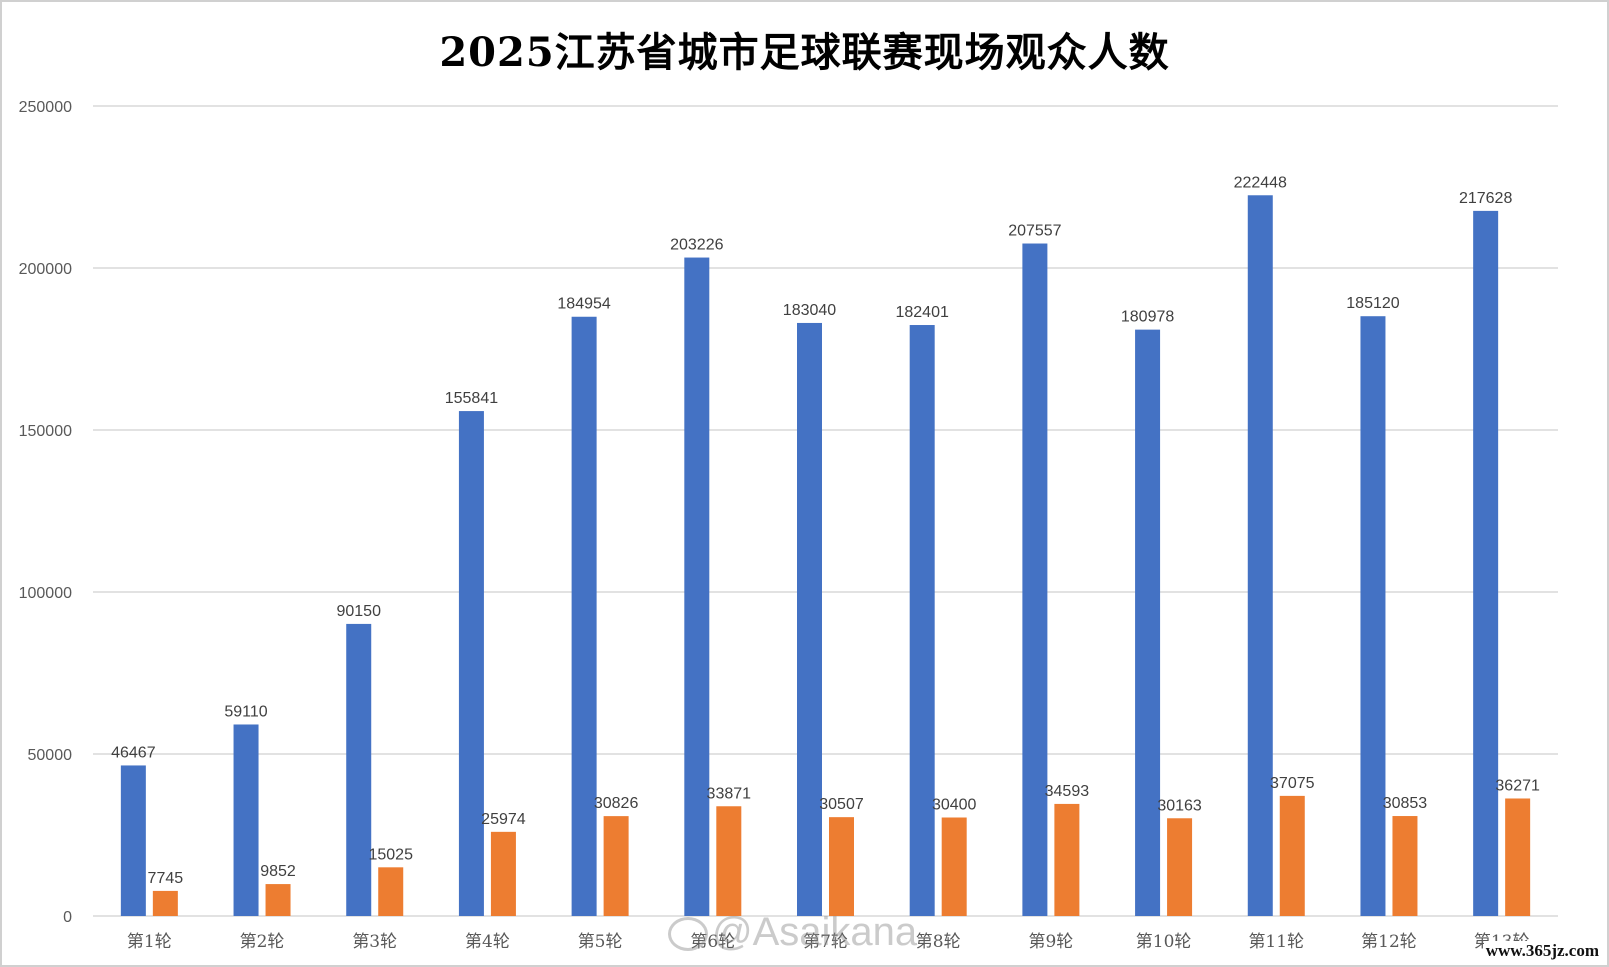  Describe the element at coordinates (166, 878) in the screenshot. I see `data-label: 7745` at that location.